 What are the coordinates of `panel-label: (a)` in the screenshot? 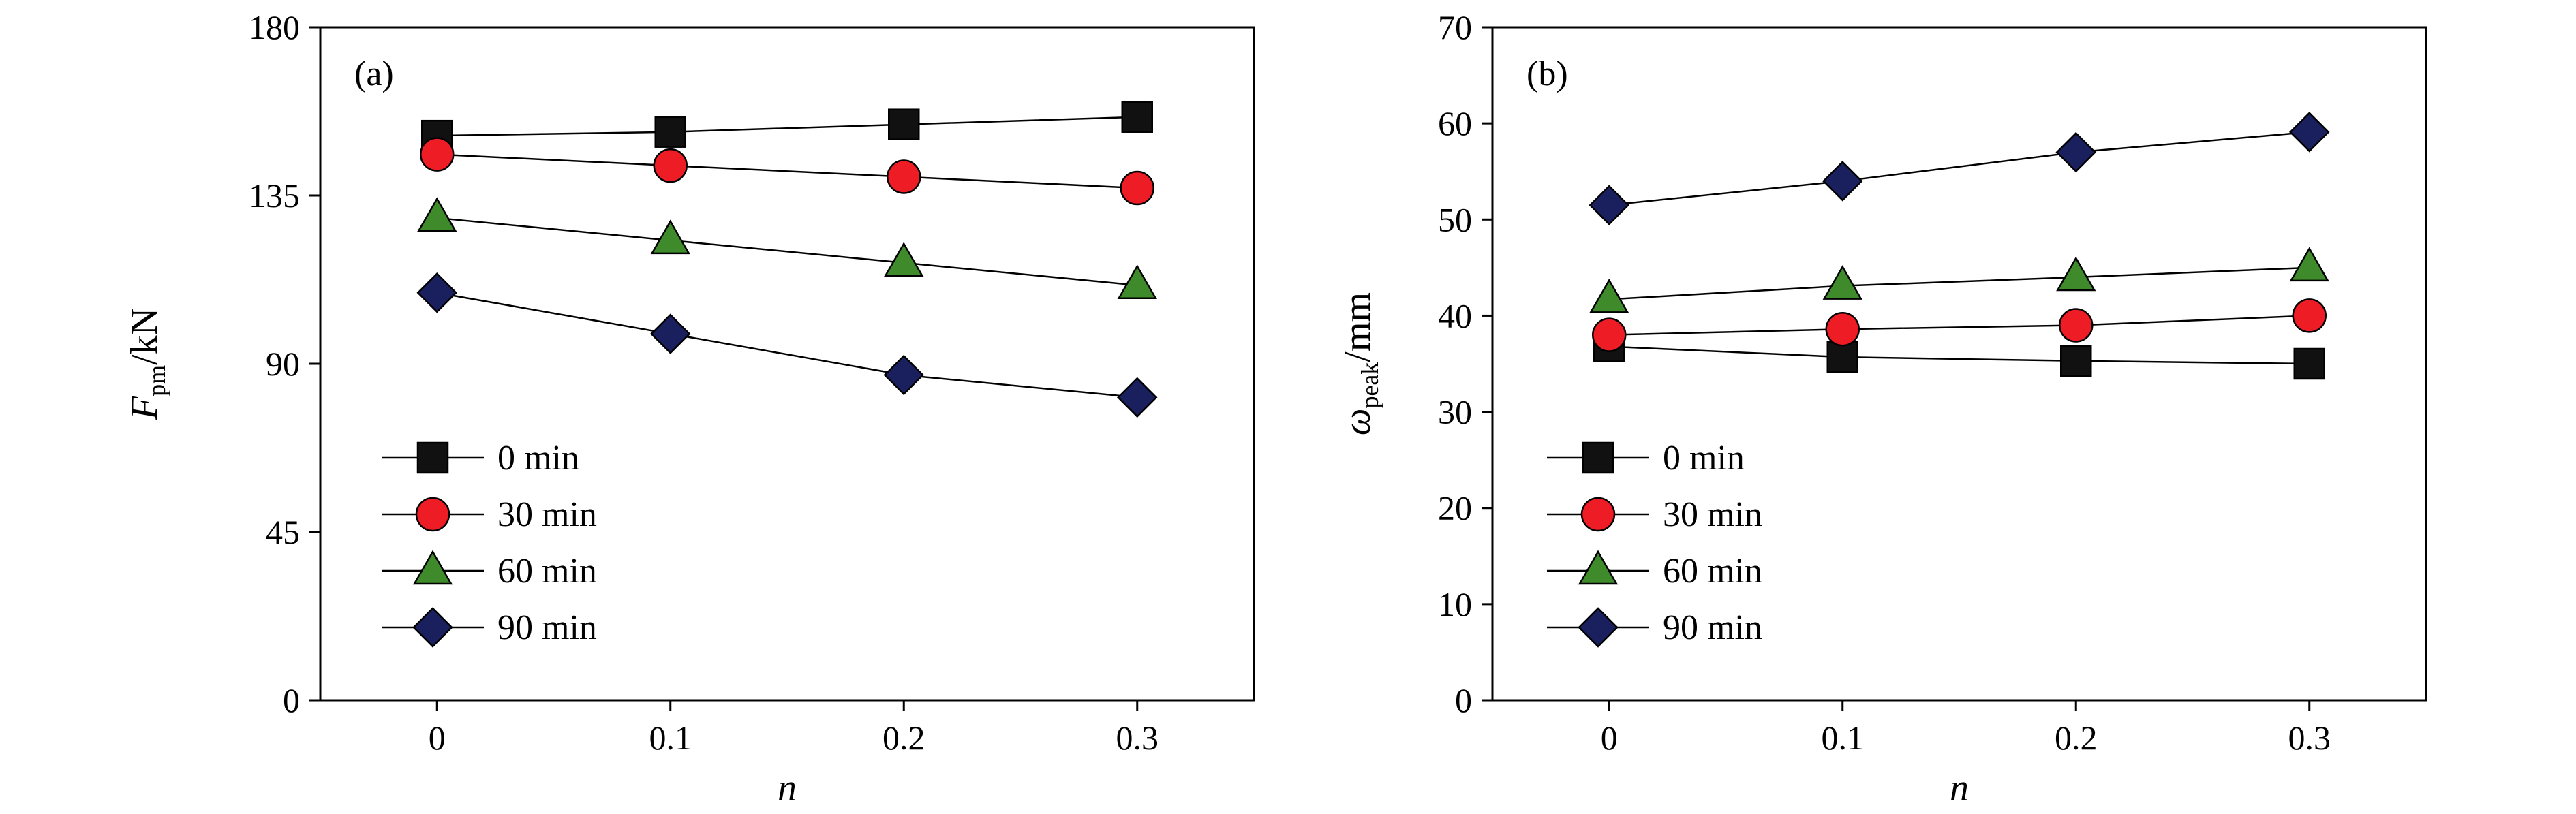 It's located at (374, 73).